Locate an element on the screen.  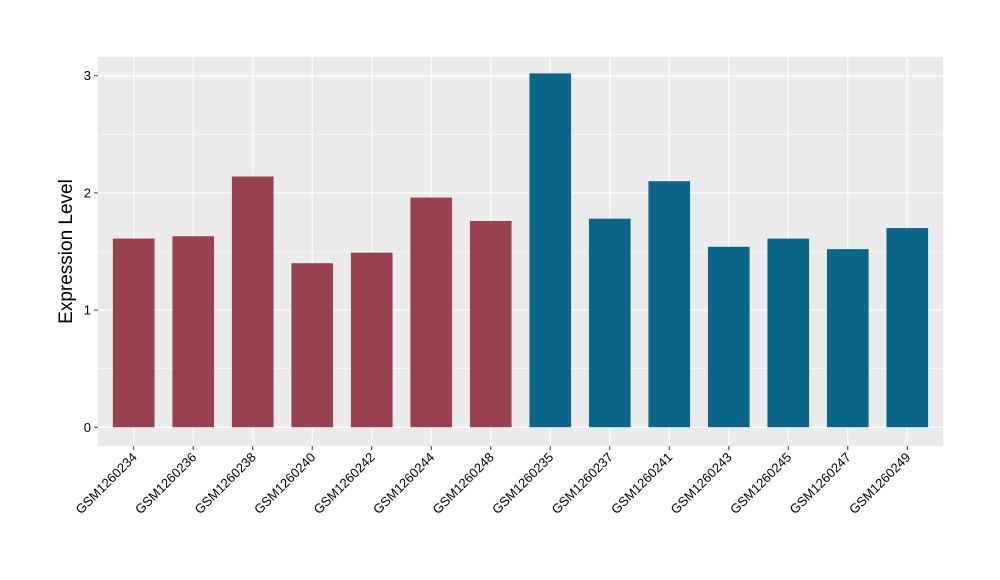
bar-GSM1260240 is located at coordinates (312, 345).